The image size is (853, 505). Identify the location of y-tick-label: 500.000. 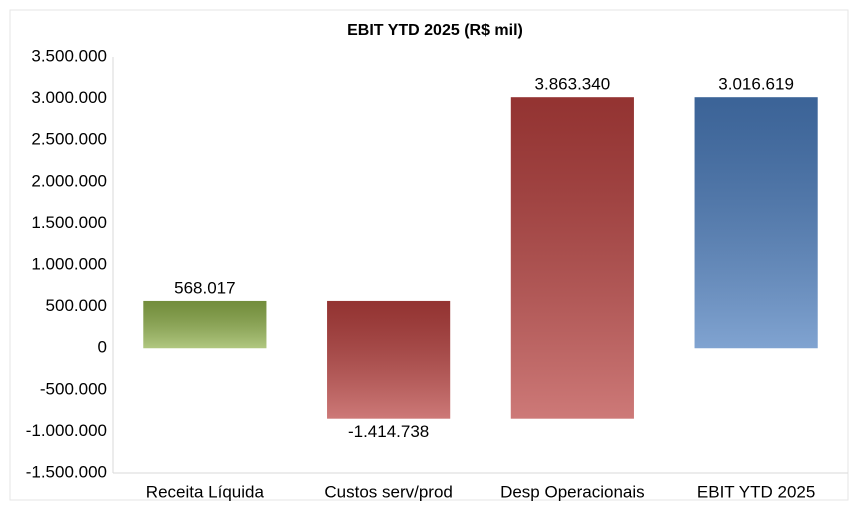
(76, 305).